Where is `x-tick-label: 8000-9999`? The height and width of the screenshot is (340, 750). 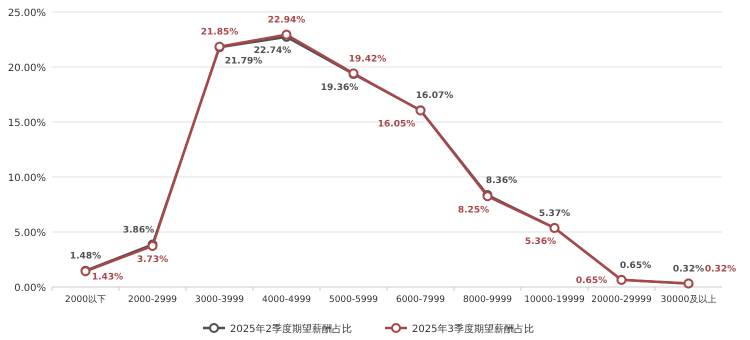
x-tick-label: 8000-9999 is located at coordinates (487, 300).